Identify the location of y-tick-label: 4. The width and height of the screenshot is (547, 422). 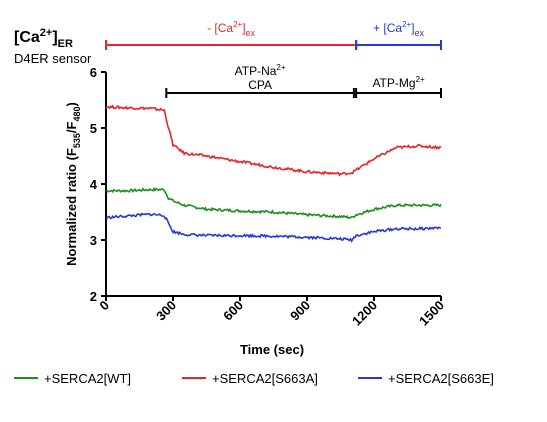
(94, 184).